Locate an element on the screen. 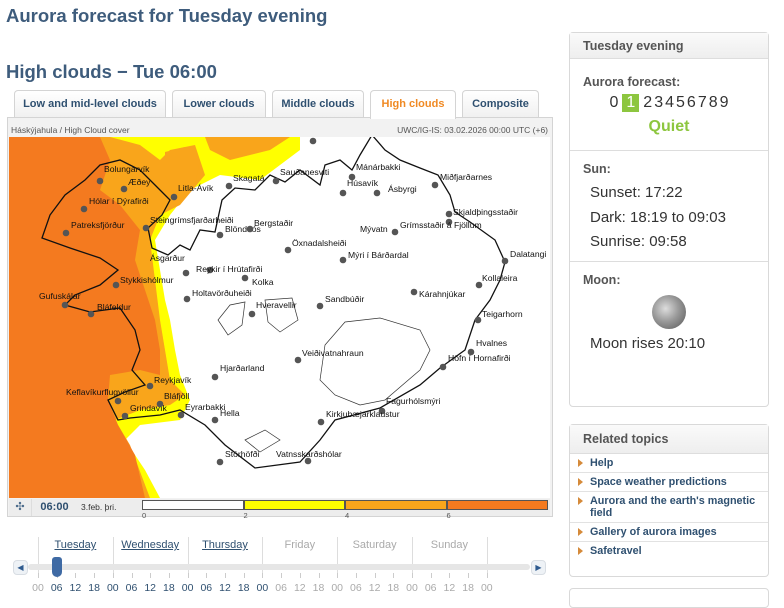 This screenshot has height=608, width=784. aurora-level-1: 1 is located at coordinates (631, 103).